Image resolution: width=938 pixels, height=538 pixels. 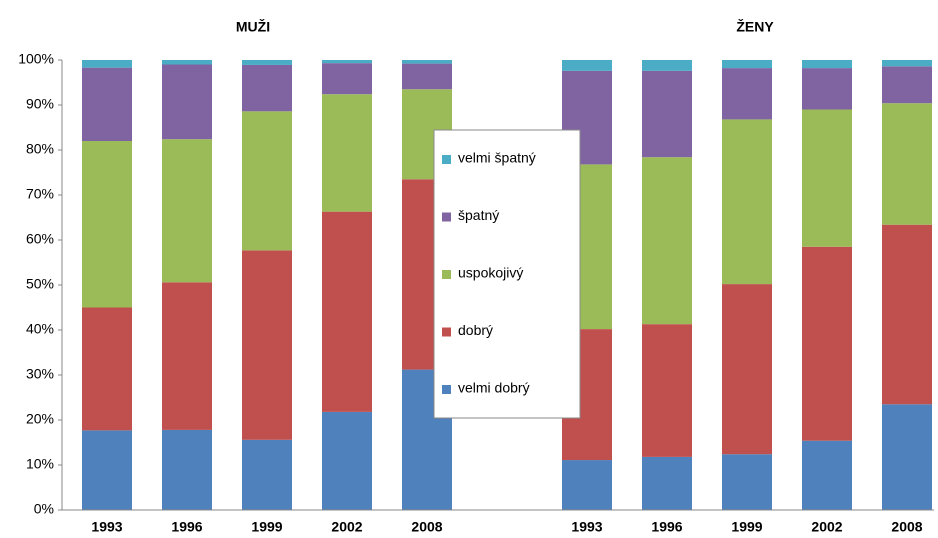 What do you see at coordinates (40, 329) in the screenshot?
I see `y-tick-label: 40%` at bounding box center [40, 329].